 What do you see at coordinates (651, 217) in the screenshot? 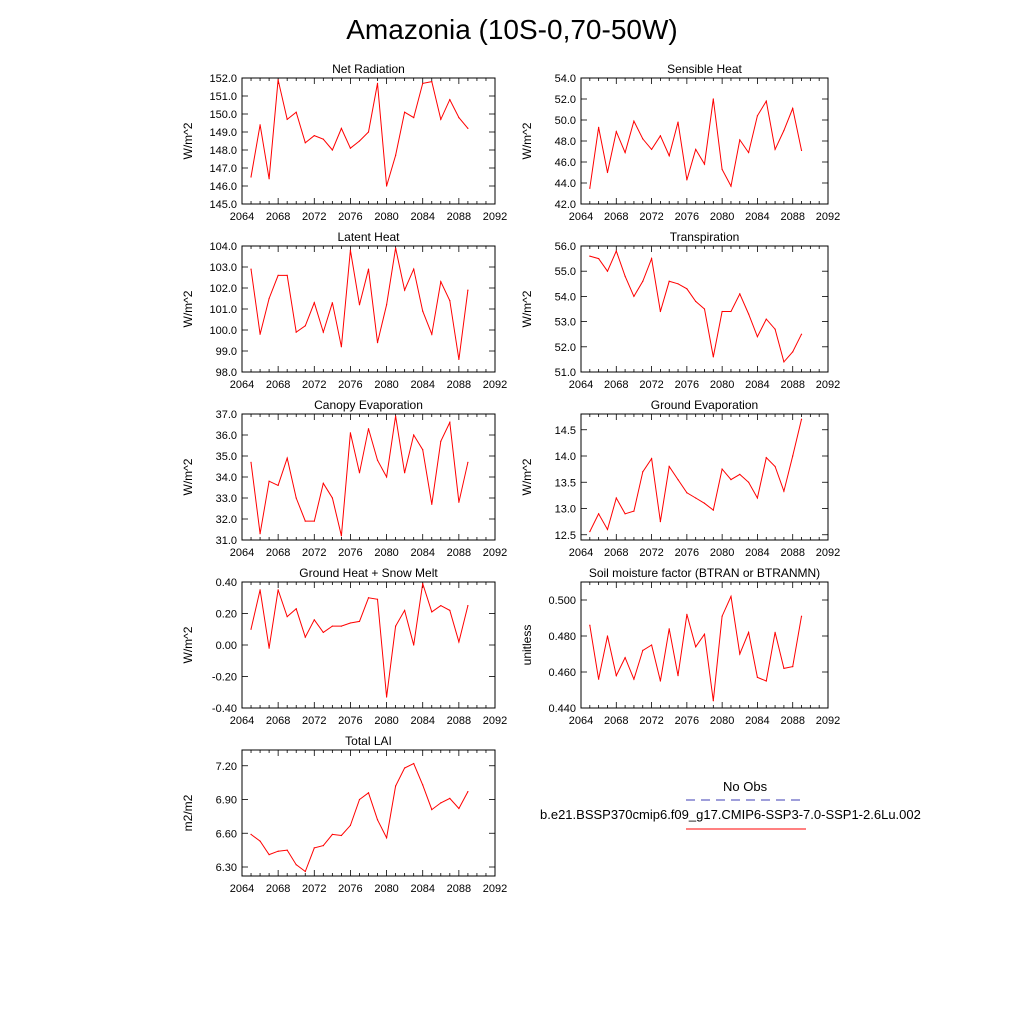
I see `x-tick-label: 2072` at bounding box center [651, 217].